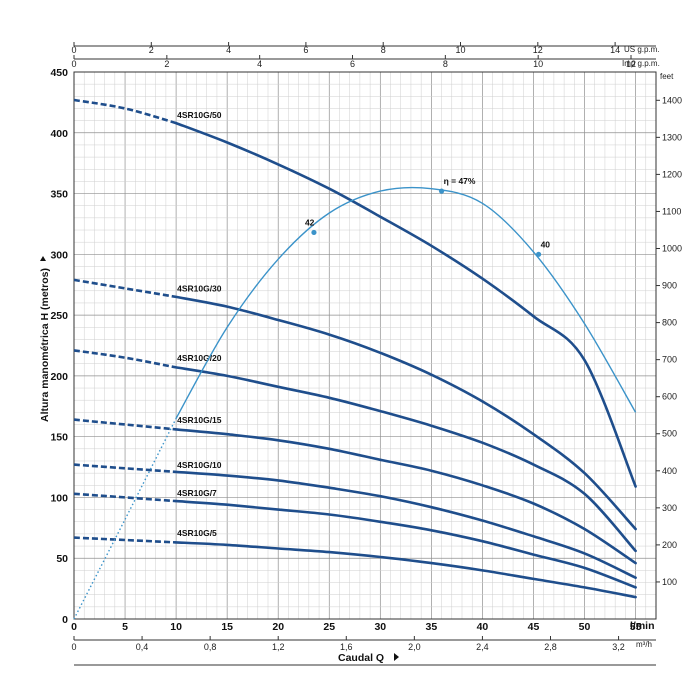  I want to click on efficiency-line-dotted, so click(125, 519).